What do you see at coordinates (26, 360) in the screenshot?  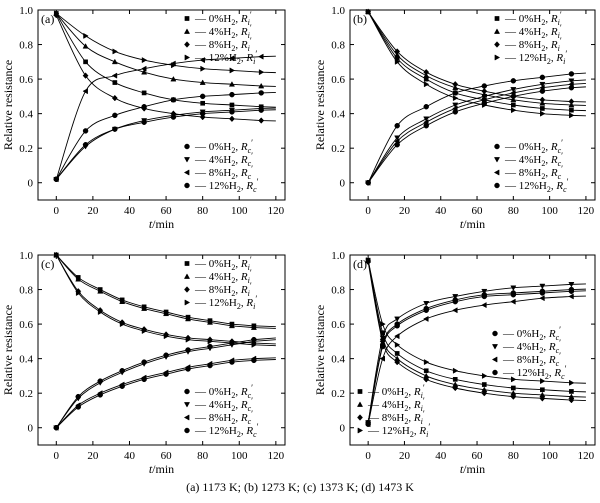 I see `y-tick-label: 0.4` at bounding box center [26, 360].